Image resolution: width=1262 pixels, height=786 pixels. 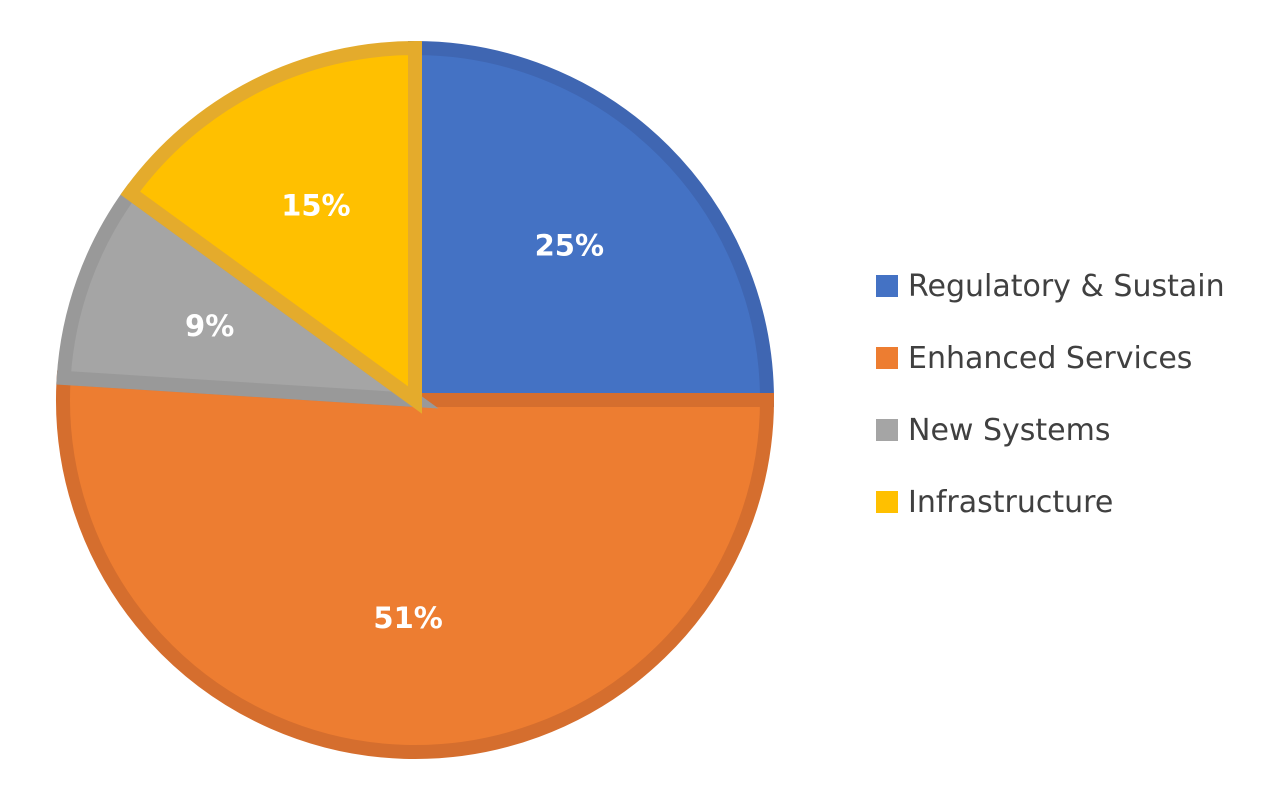 I want to click on legend-swatch-new-systems, so click(x=887, y=430).